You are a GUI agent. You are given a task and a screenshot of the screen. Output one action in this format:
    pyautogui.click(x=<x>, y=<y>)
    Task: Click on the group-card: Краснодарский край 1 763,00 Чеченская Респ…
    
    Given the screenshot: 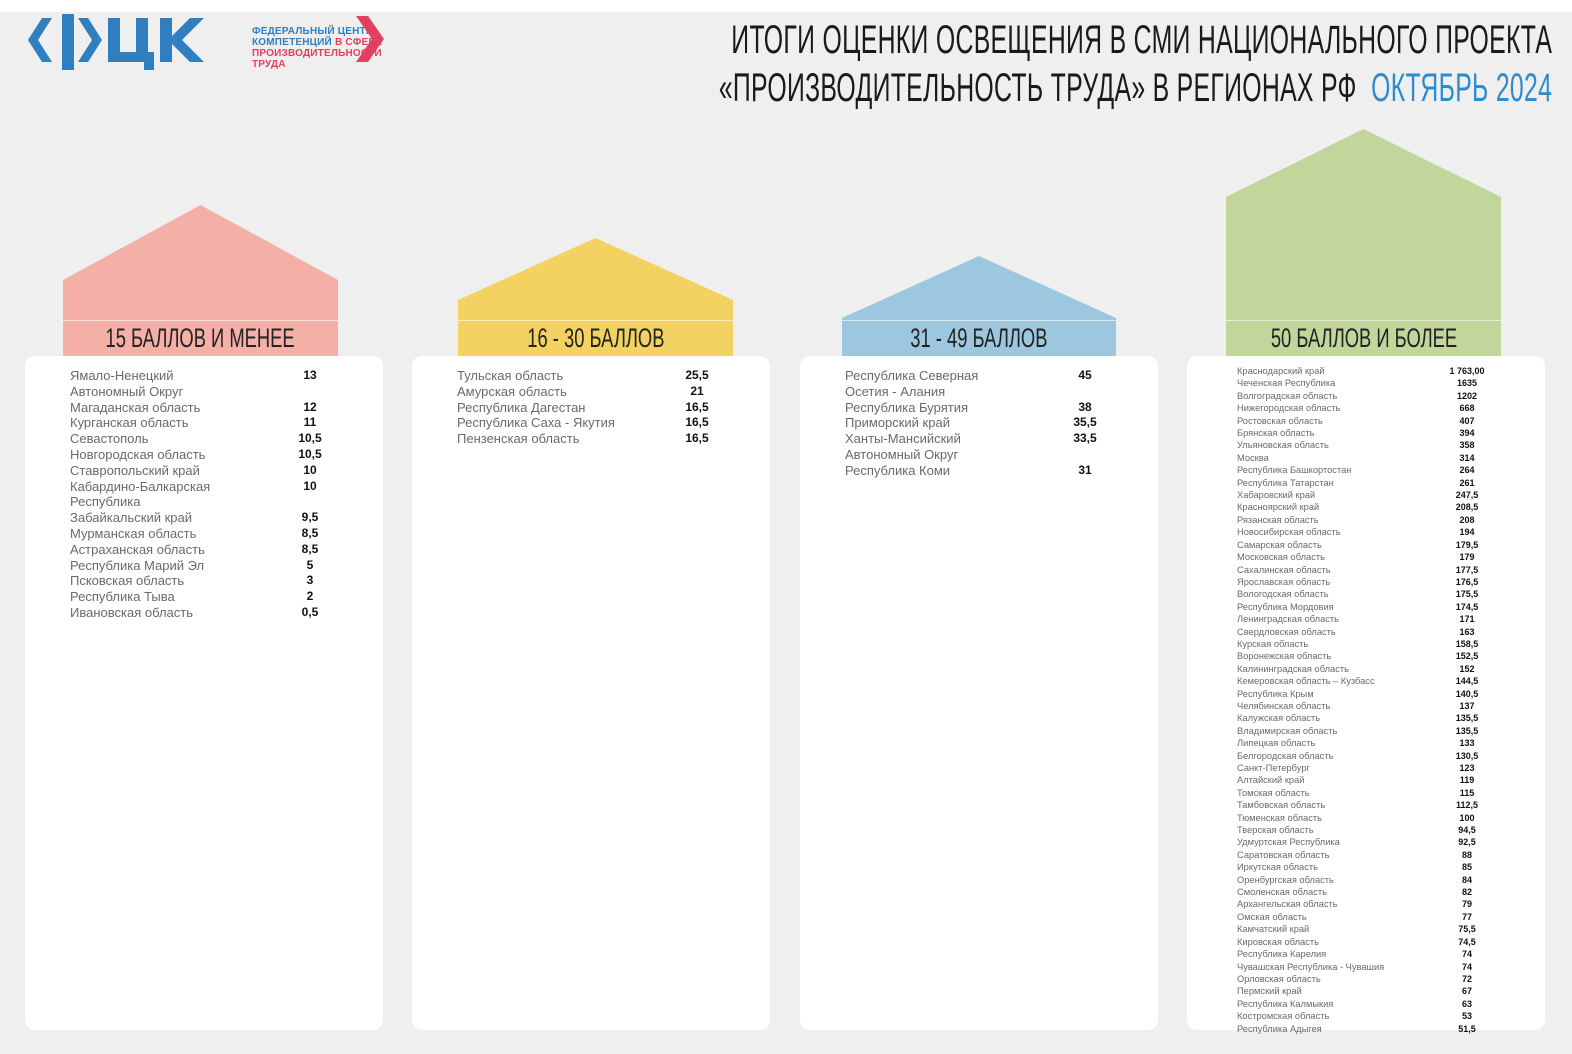 What is the action you would take?
    pyautogui.click(x=1366, y=695)
    